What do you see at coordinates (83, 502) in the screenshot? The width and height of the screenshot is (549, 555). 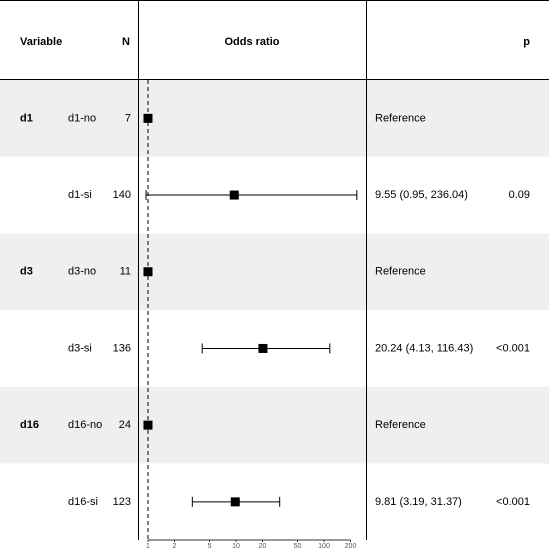 I see `level-label: d16-si` at bounding box center [83, 502].